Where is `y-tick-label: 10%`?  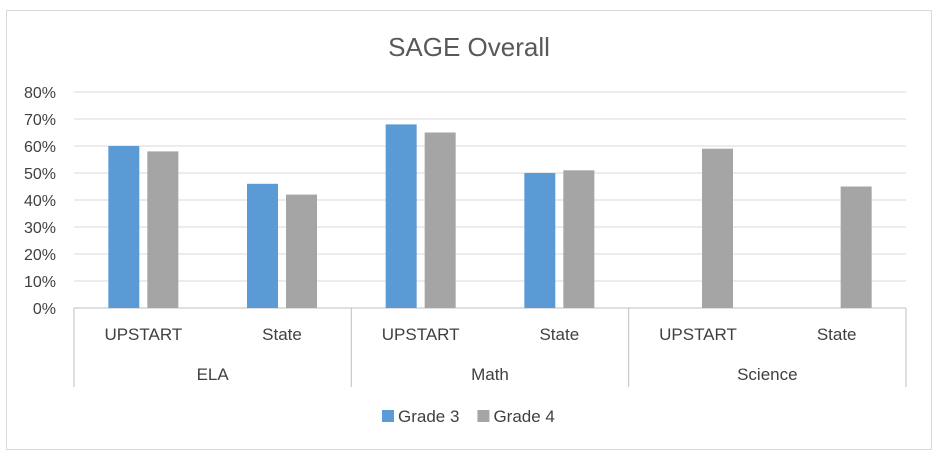 y-tick-label: 10% is located at coordinates (40, 282).